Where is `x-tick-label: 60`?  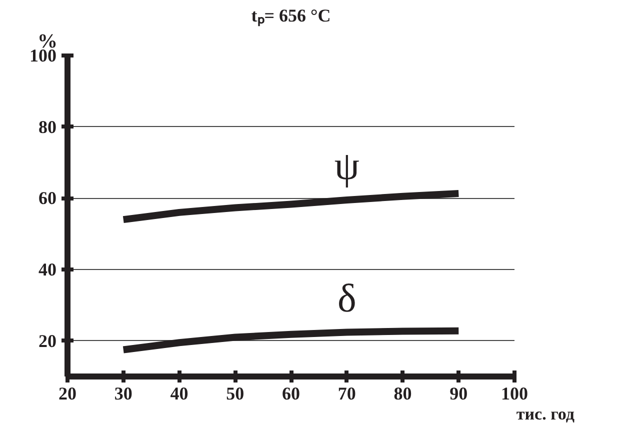 x-tick-label: 60 is located at coordinates (291, 394).